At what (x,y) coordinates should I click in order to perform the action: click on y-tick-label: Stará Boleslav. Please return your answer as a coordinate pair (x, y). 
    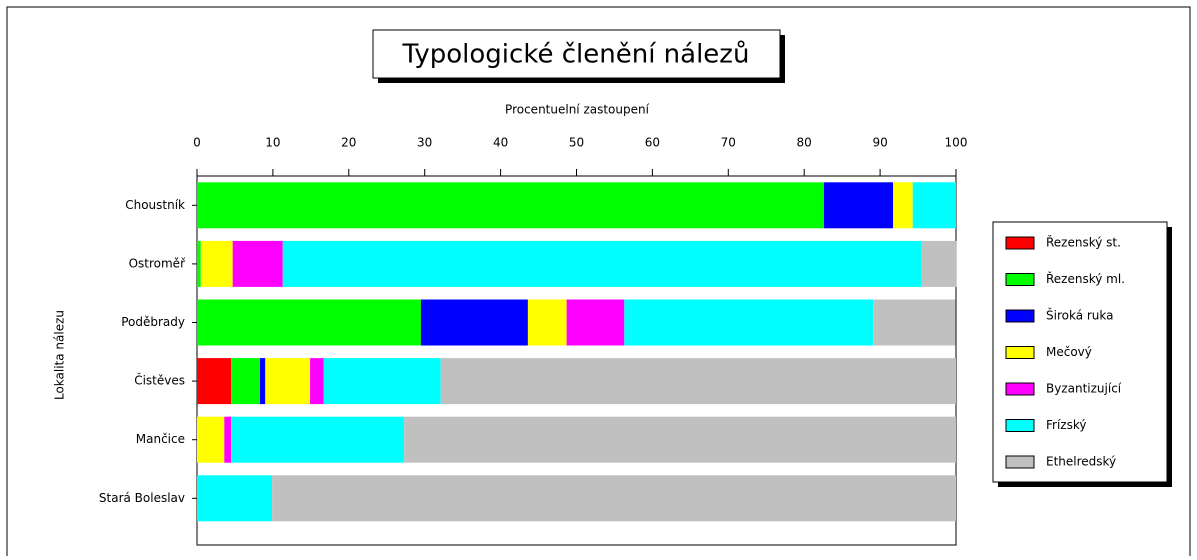
    Looking at the image, I should click on (142, 498).